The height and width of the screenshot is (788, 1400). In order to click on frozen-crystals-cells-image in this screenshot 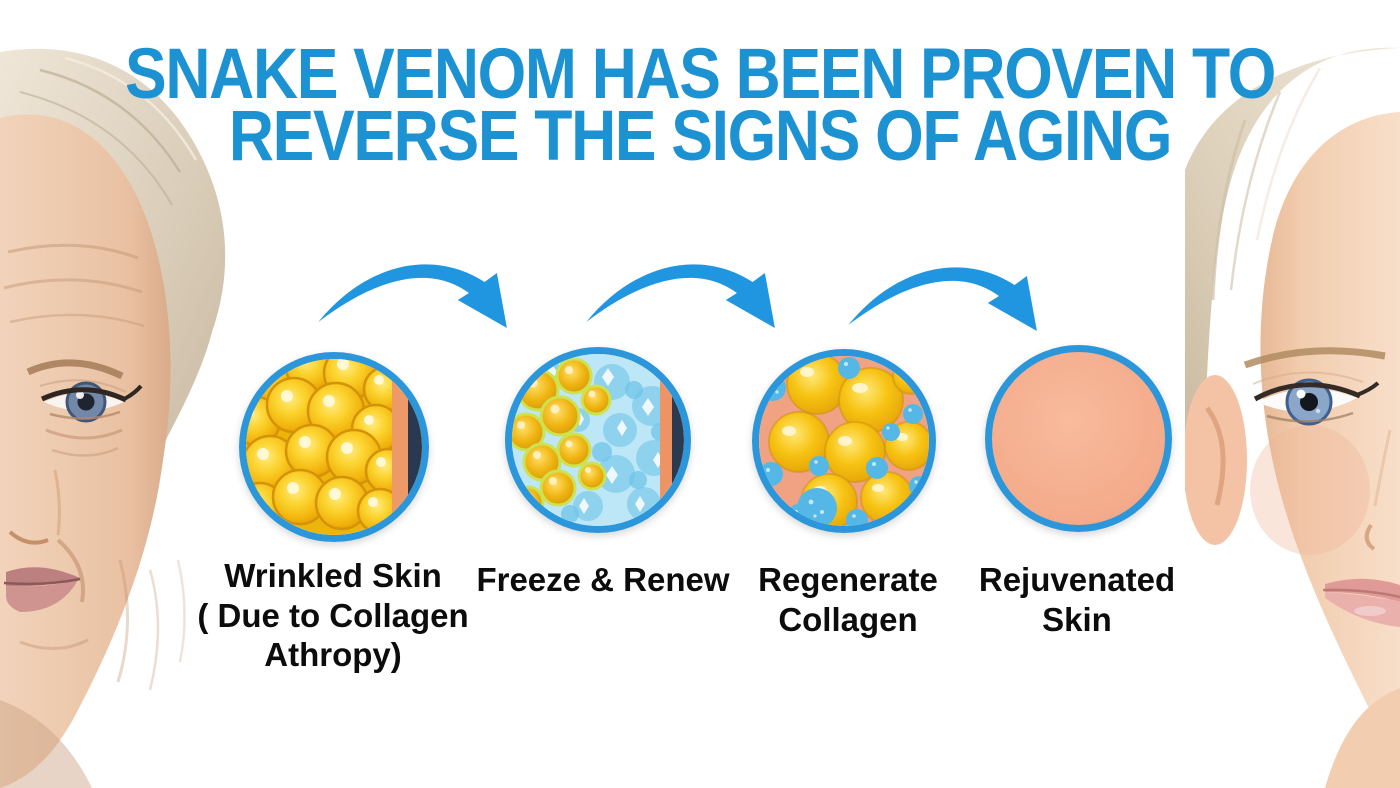, I will do `click(598, 440)`.